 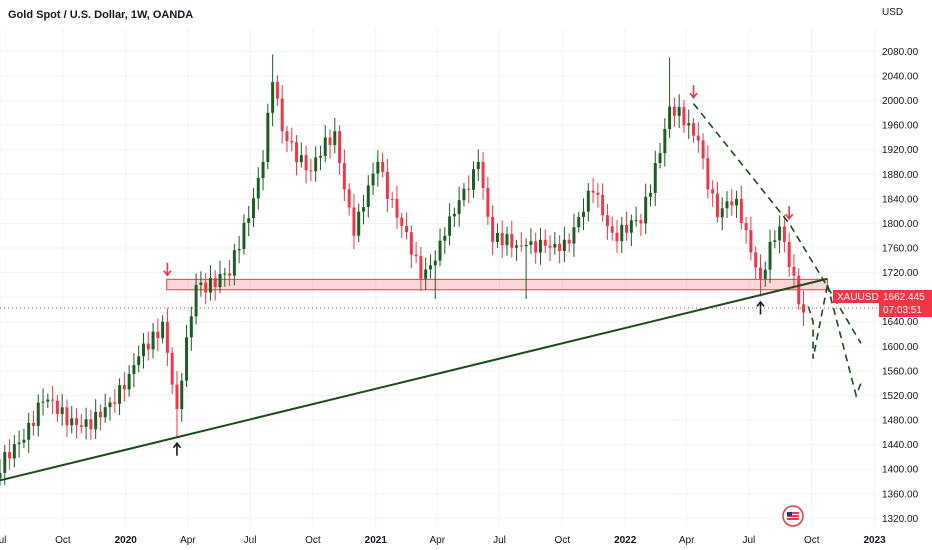 I want to click on price-tick-label: 1960.00, so click(x=900, y=126).